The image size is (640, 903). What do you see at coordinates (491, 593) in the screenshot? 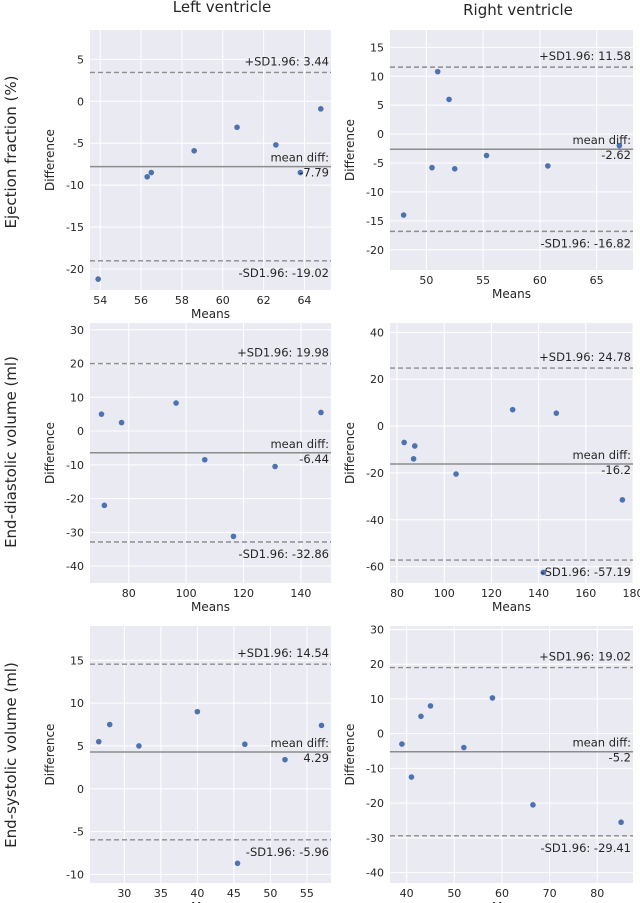
I see `x-tick-label: 120` at bounding box center [491, 593].